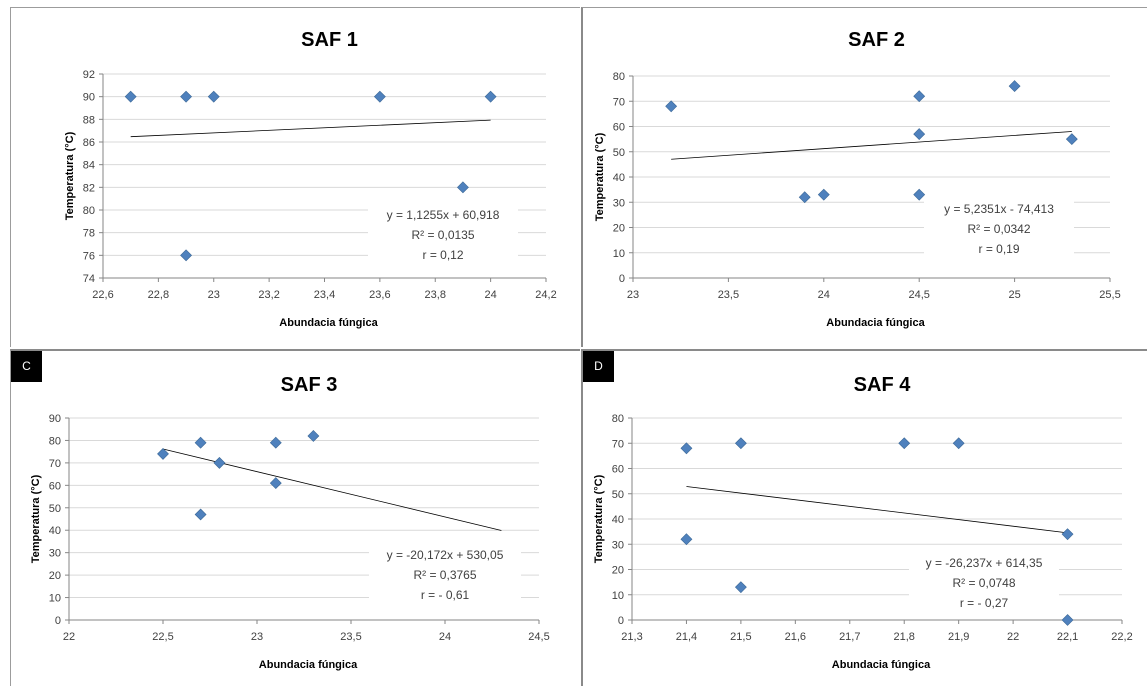 Image resolution: width=1147 pixels, height=688 pixels. What do you see at coordinates (904, 637) in the screenshot?
I see `x-tick-label: 21,8` at bounding box center [904, 637].